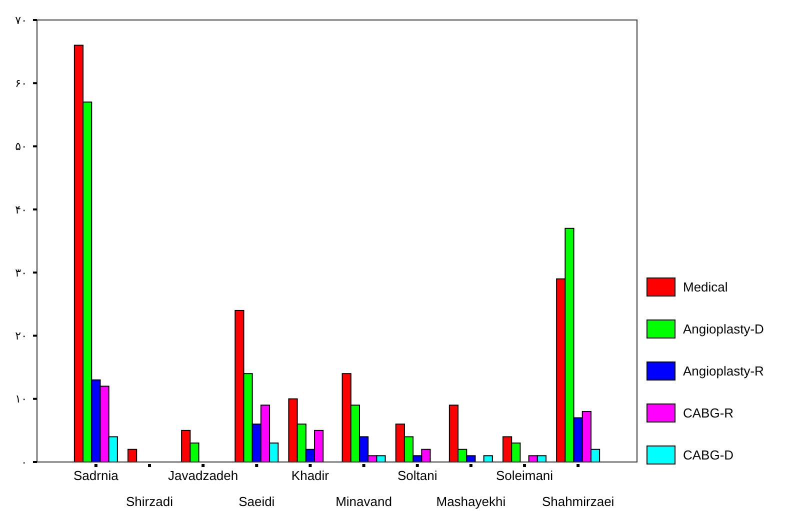 The image size is (806, 511). What do you see at coordinates (21, 84) in the screenshot?
I see `y-tick-label: ۶۰` at bounding box center [21, 84].